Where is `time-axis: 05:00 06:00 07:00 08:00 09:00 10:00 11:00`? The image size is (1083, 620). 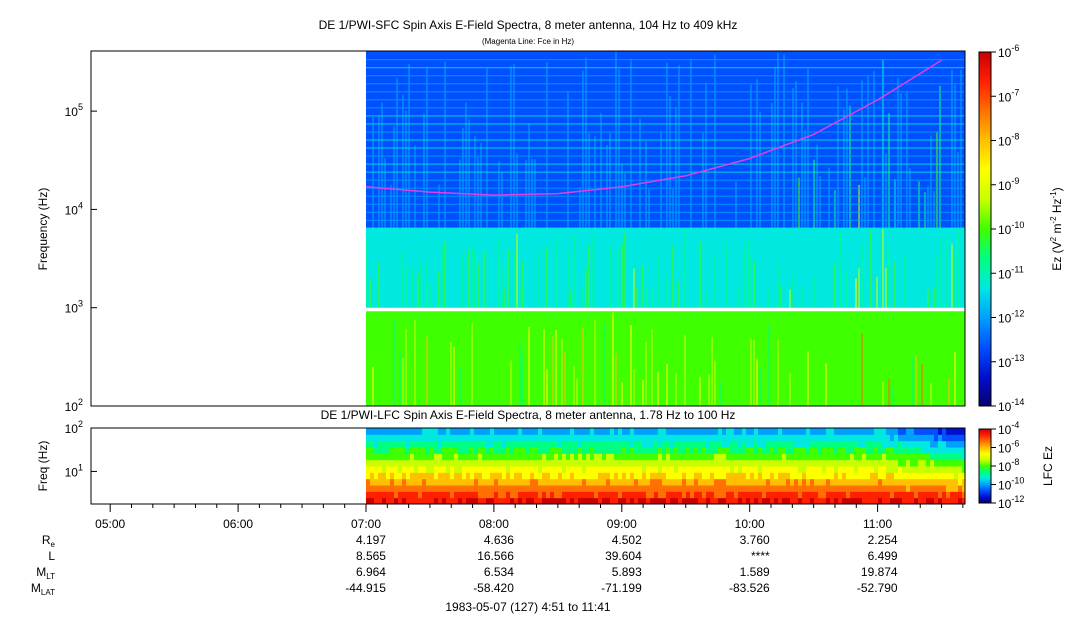
time-axis: 05:00 06:00 07:00 08:00 09:00 10:00 11:00 is located at coordinates (529, 517).